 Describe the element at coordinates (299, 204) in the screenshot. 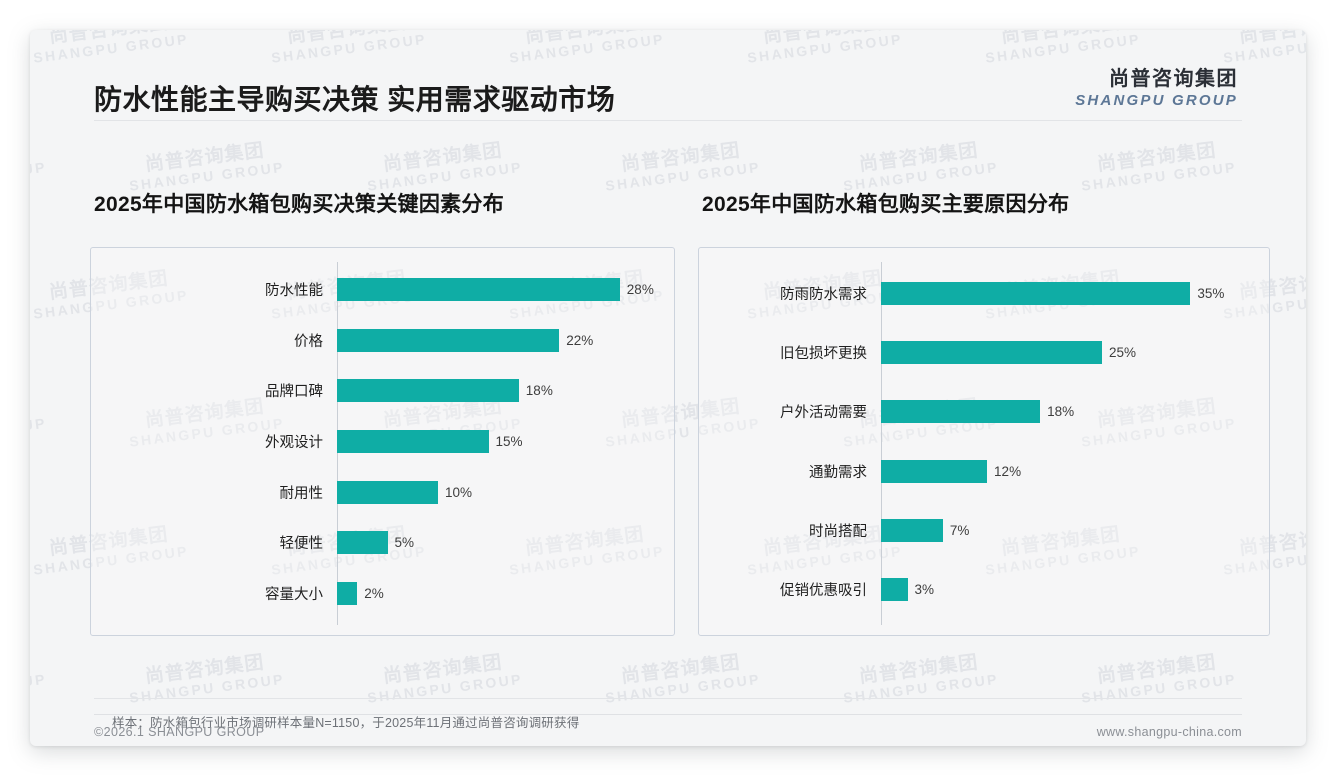

I see `chart-title-left: 2025年中国防水箱包购买决策关键因素分布` at that location.